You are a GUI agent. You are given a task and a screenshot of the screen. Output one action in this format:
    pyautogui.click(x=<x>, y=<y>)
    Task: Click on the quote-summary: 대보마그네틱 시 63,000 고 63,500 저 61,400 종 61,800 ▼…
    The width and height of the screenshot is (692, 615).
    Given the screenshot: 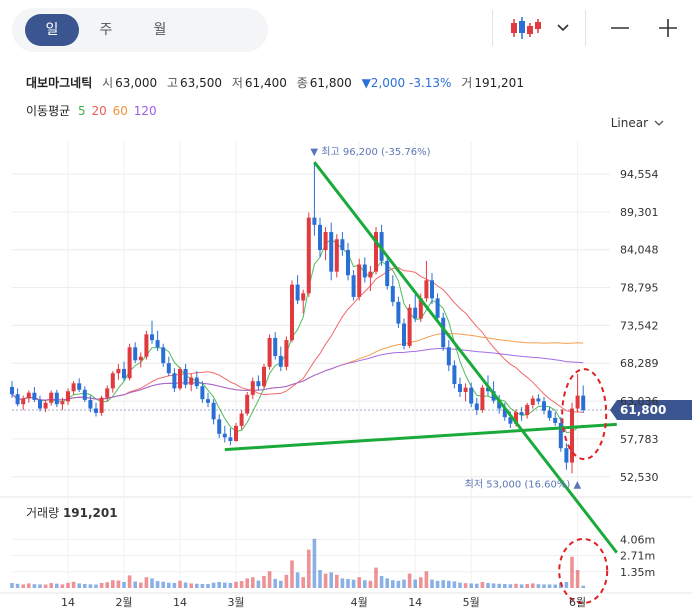 What is the action you would take?
    pyautogui.click(x=278, y=82)
    